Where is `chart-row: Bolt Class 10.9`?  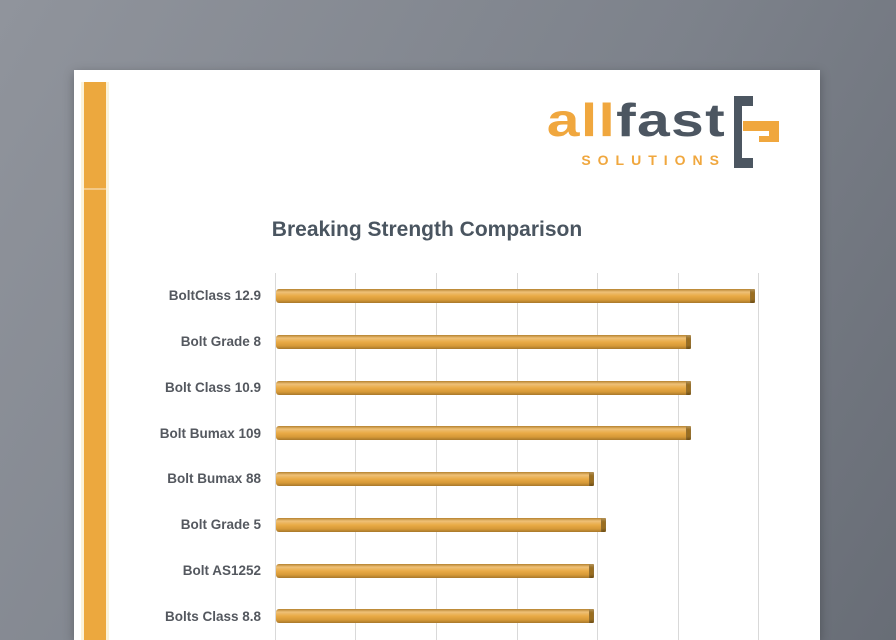
chart-row: Bolt Class 10.9 is located at coordinates (461, 388).